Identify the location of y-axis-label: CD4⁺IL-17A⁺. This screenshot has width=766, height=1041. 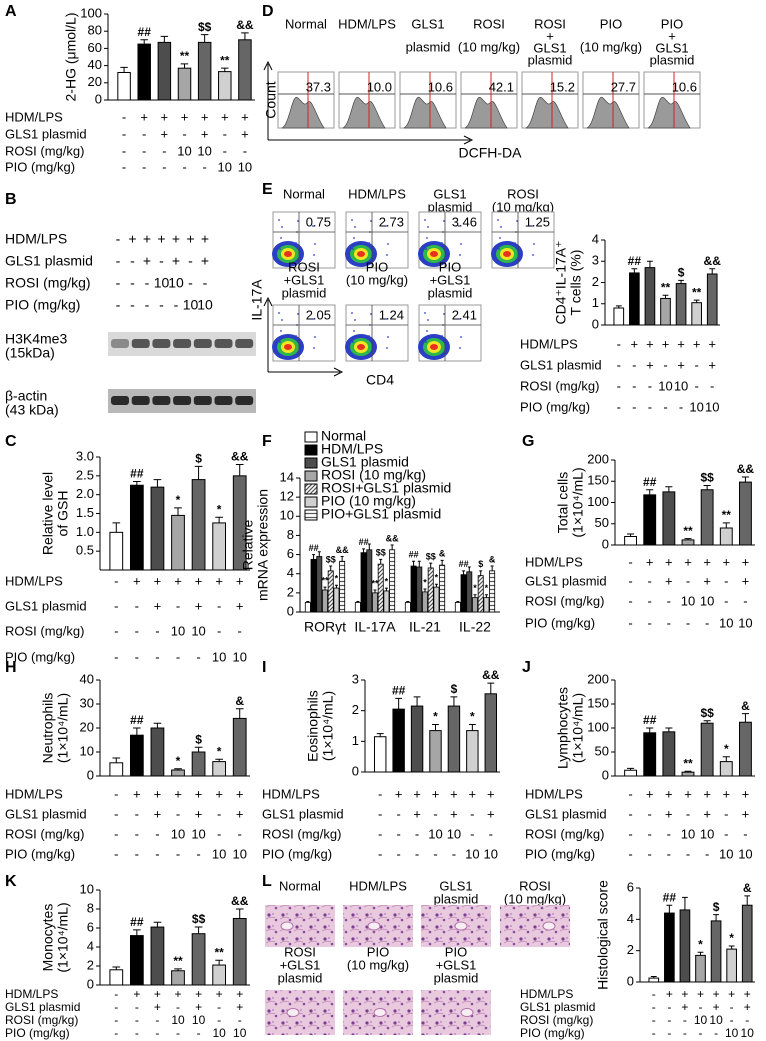
(561, 282).